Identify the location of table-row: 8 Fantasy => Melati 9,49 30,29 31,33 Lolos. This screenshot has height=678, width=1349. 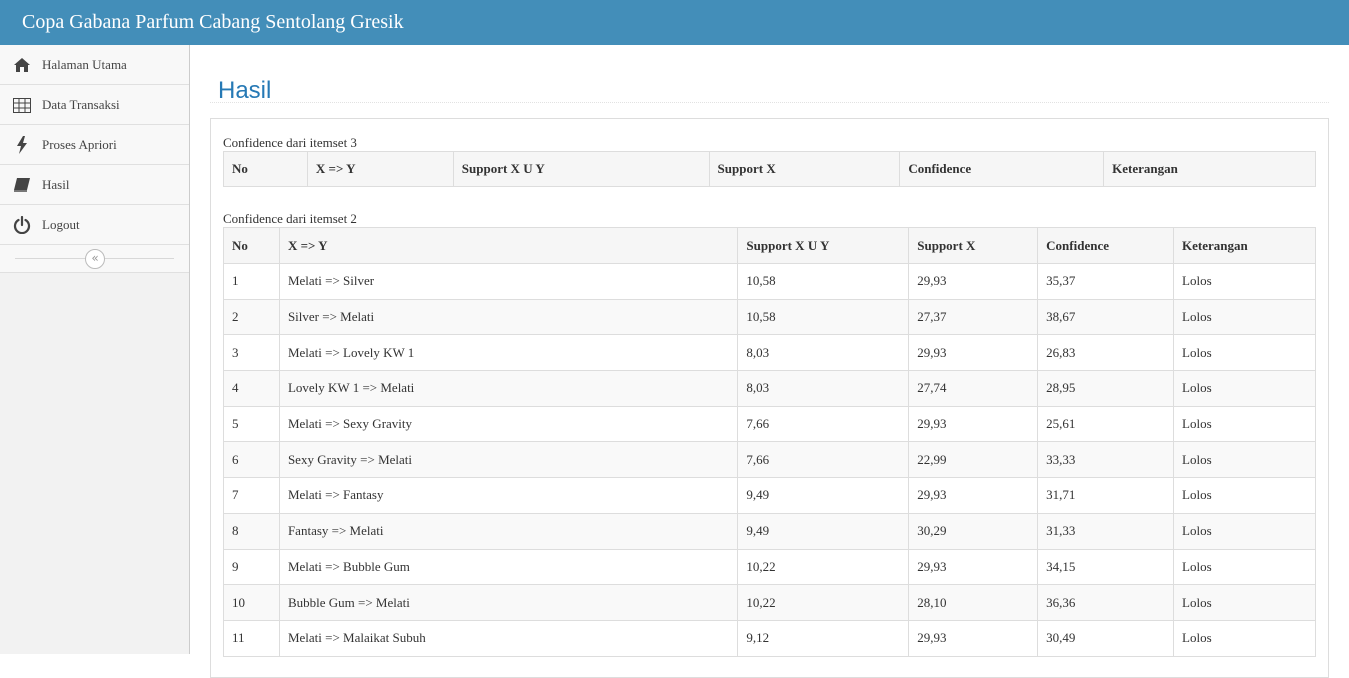
(769, 531).